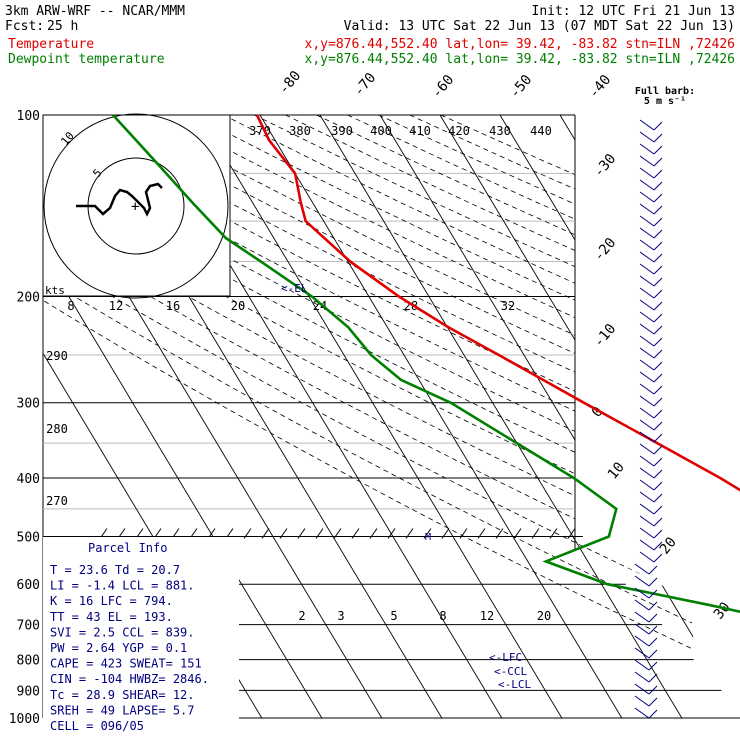 Image resolution: width=740 pixels, height=740 pixels. Describe the element at coordinates (28, 585) in the screenshot. I see `pressure-label-600: 600` at that location.